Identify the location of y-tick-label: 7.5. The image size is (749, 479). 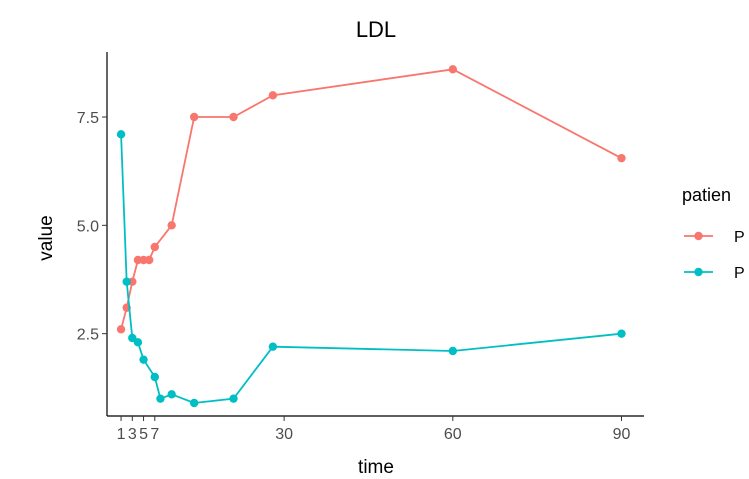
(88, 118).